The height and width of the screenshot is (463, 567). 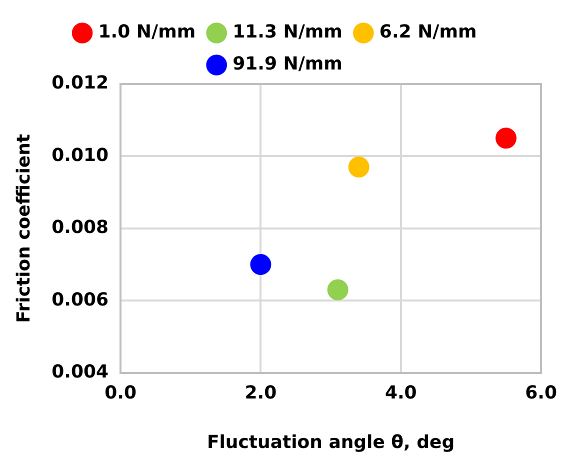 I want to click on y-tick-label: 0.006, so click(x=80, y=299).